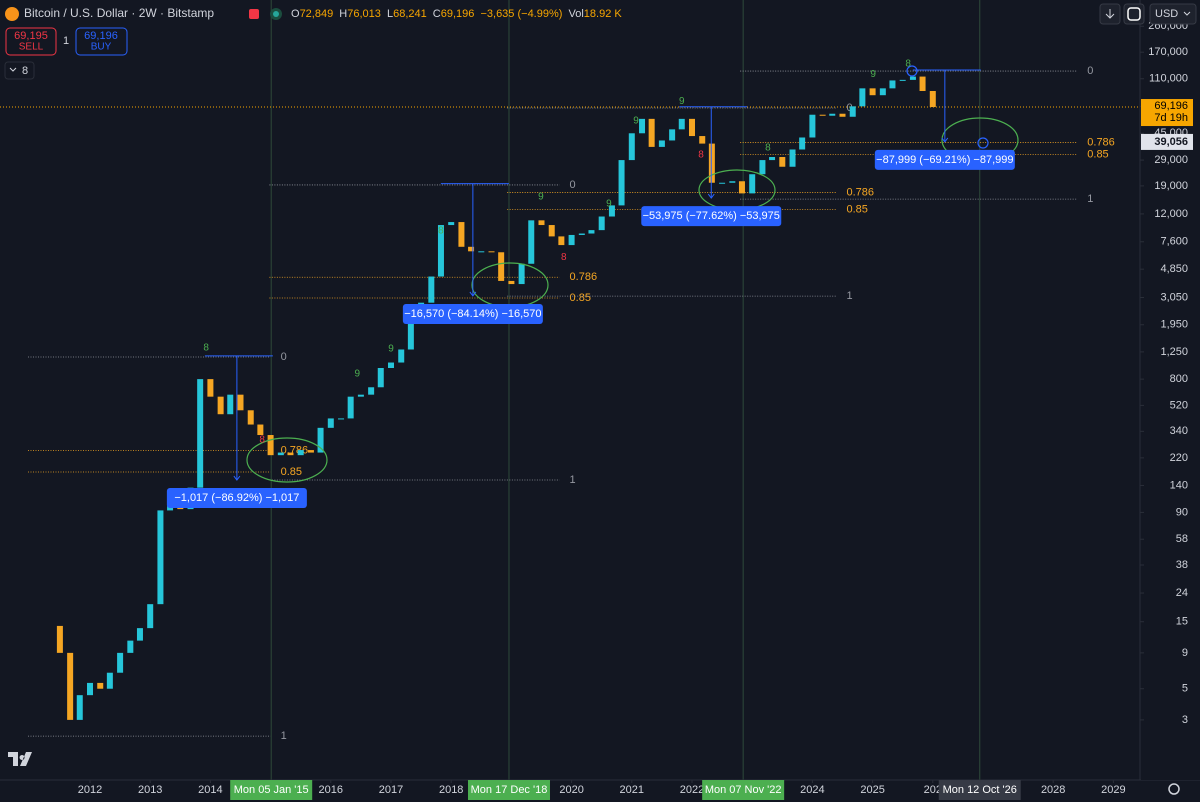 This screenshot has height=802, width=1200. What do you see at coordinates (603, 14) in the screenshot?
I see `volume: 18.92 K` at bounding box center [603, 14].